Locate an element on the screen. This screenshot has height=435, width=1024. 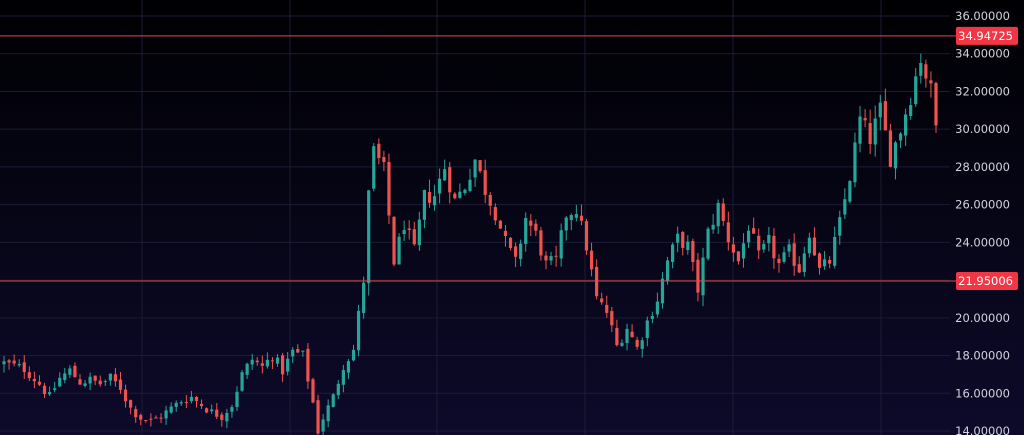
y-tick-label: 20.00000 is located at coordinates (982, 318).